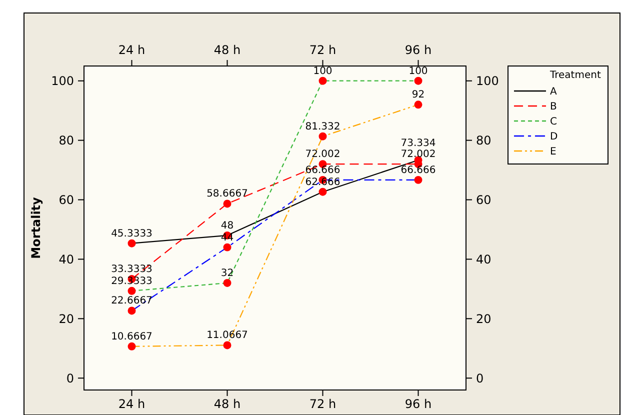 This screenshot has height=415, width=622. I want to click on y-tick-label: 80, so click(66, 141).